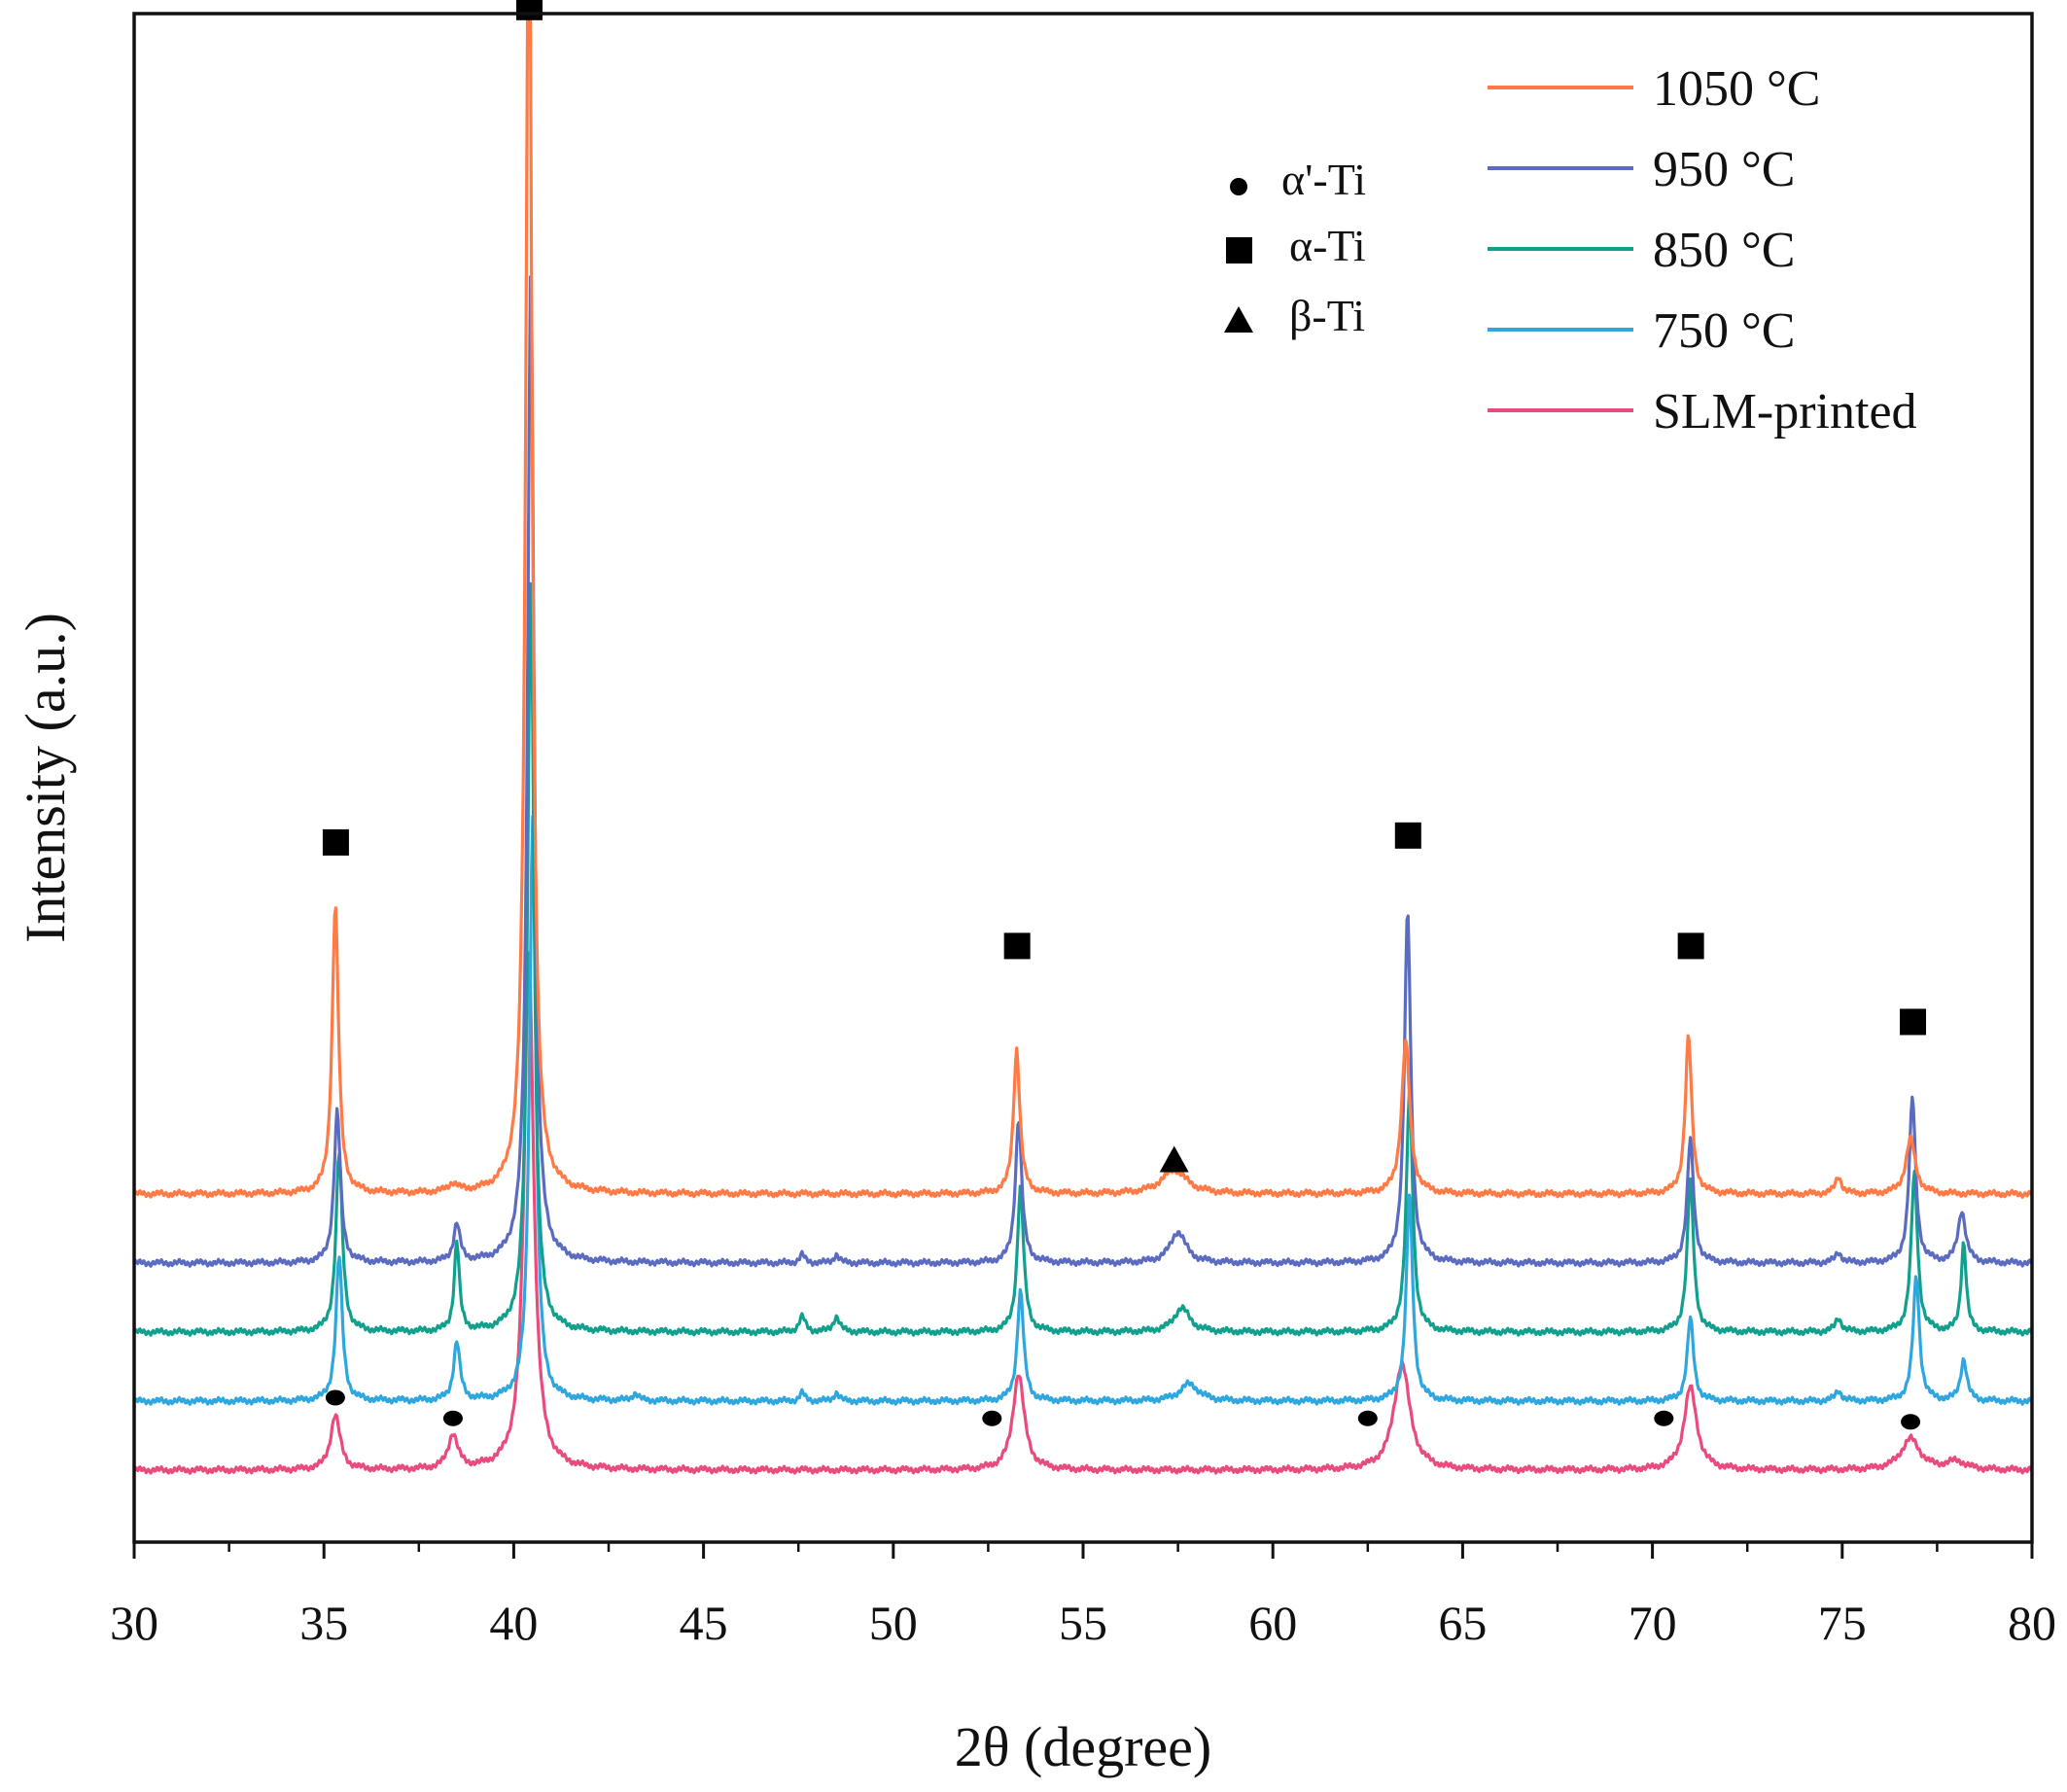 The height and width of the screenshot is (1792, 2067). What do you see at coordinates (1272, 1623) in the screenshot?
I see `x-tick-label: 60` at bounding box center [1272, 1623].